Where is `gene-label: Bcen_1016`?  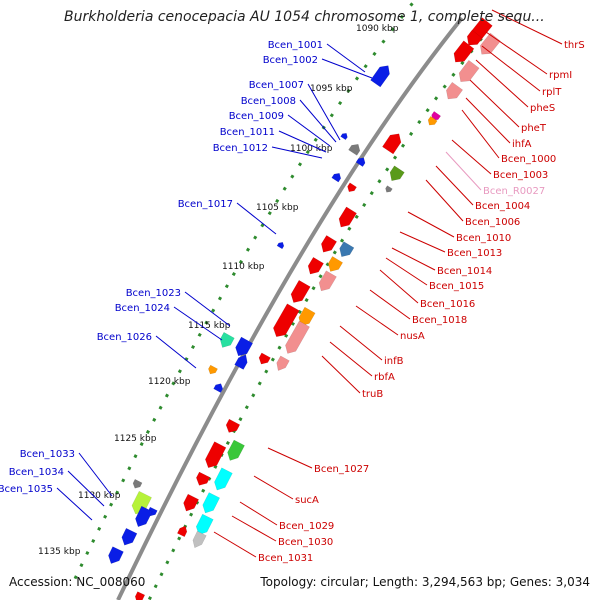 gene-label: Bcen_1016 is located at coordinates (447, 304).